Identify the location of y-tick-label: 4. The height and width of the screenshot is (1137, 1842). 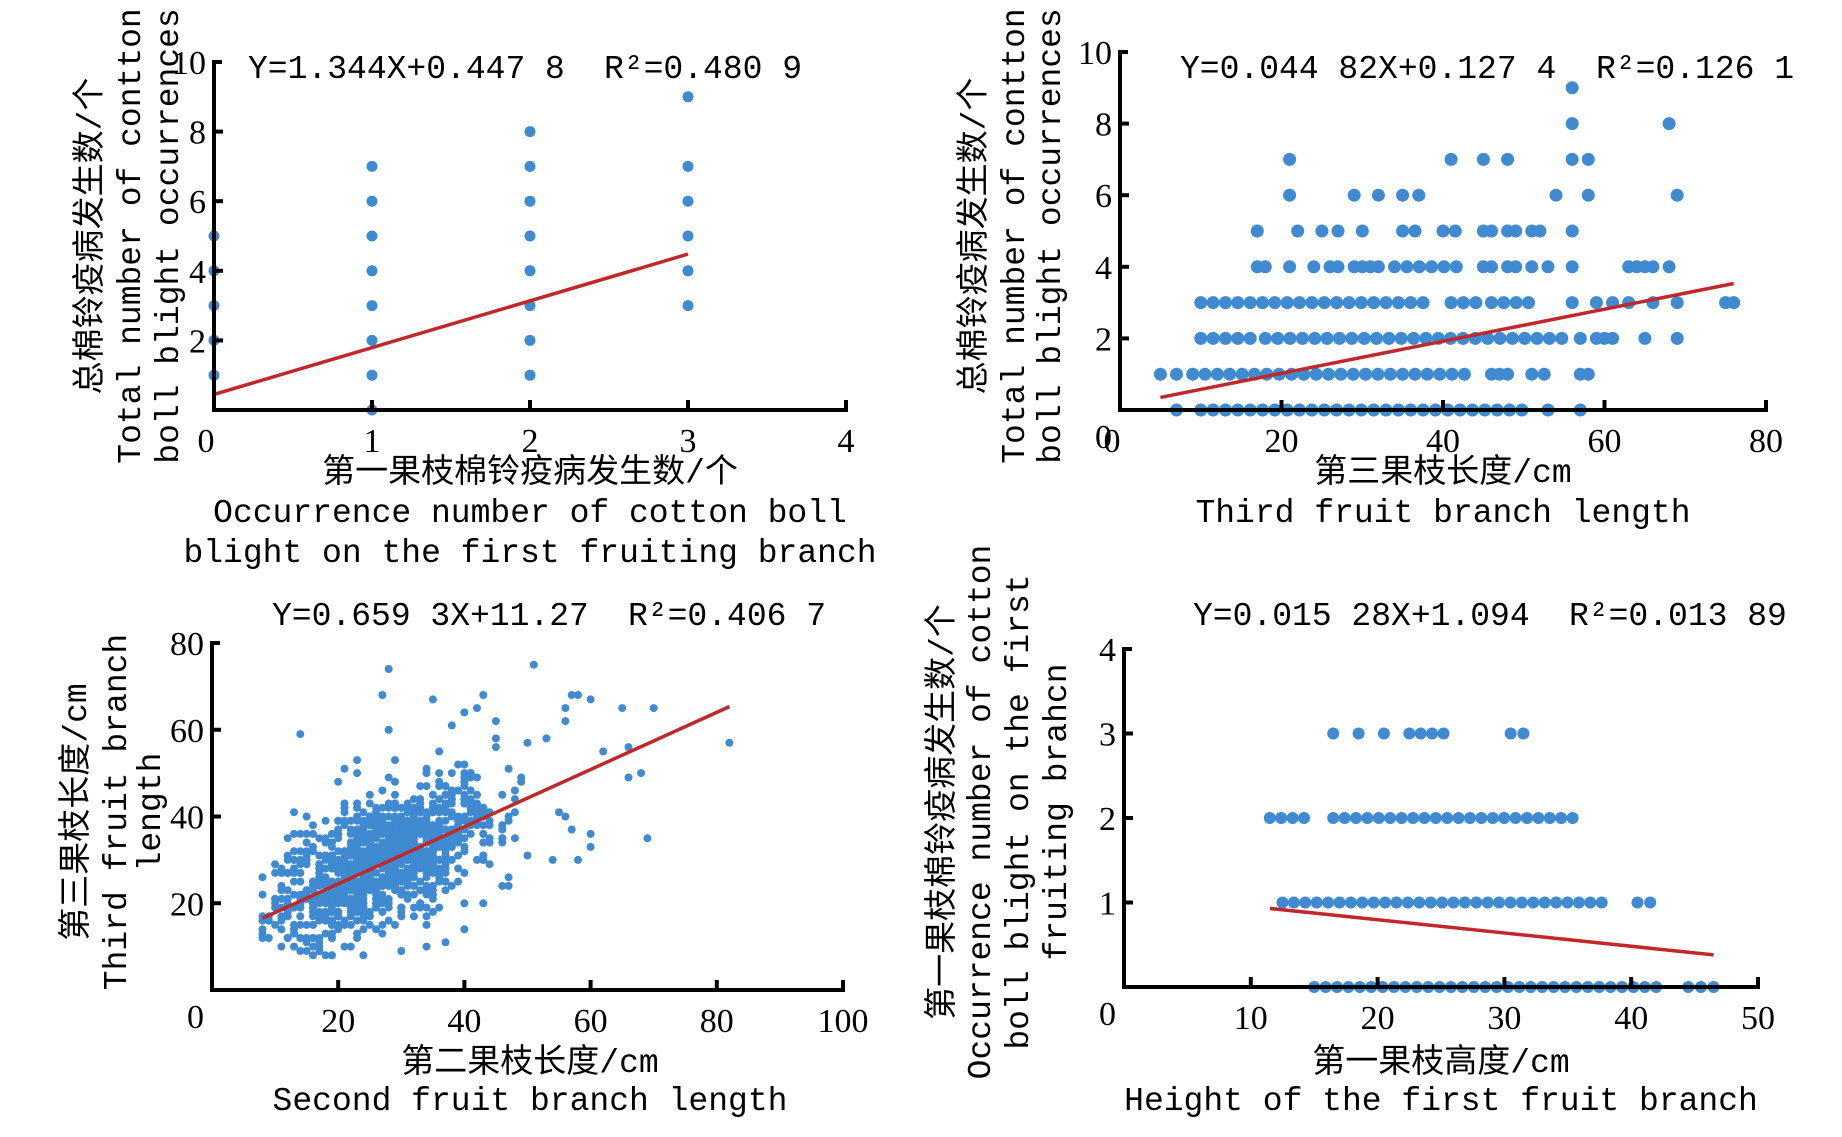
(1103, 268).